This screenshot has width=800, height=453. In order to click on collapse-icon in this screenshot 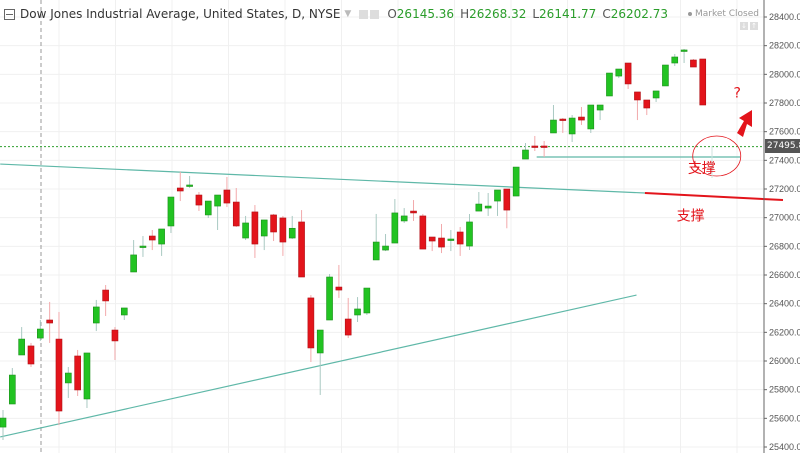, I will do `click(9, 14)`.